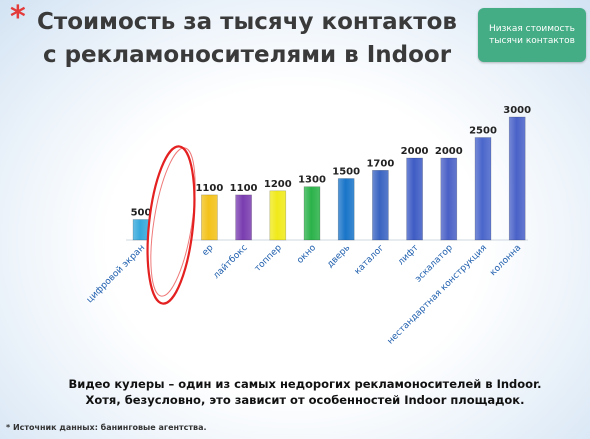 The width and height of the screenshot is (590, 439). Describe the element at coordinates (231, 262) in the screenshot. I see `category-label-3: лайтбокс` at that location.